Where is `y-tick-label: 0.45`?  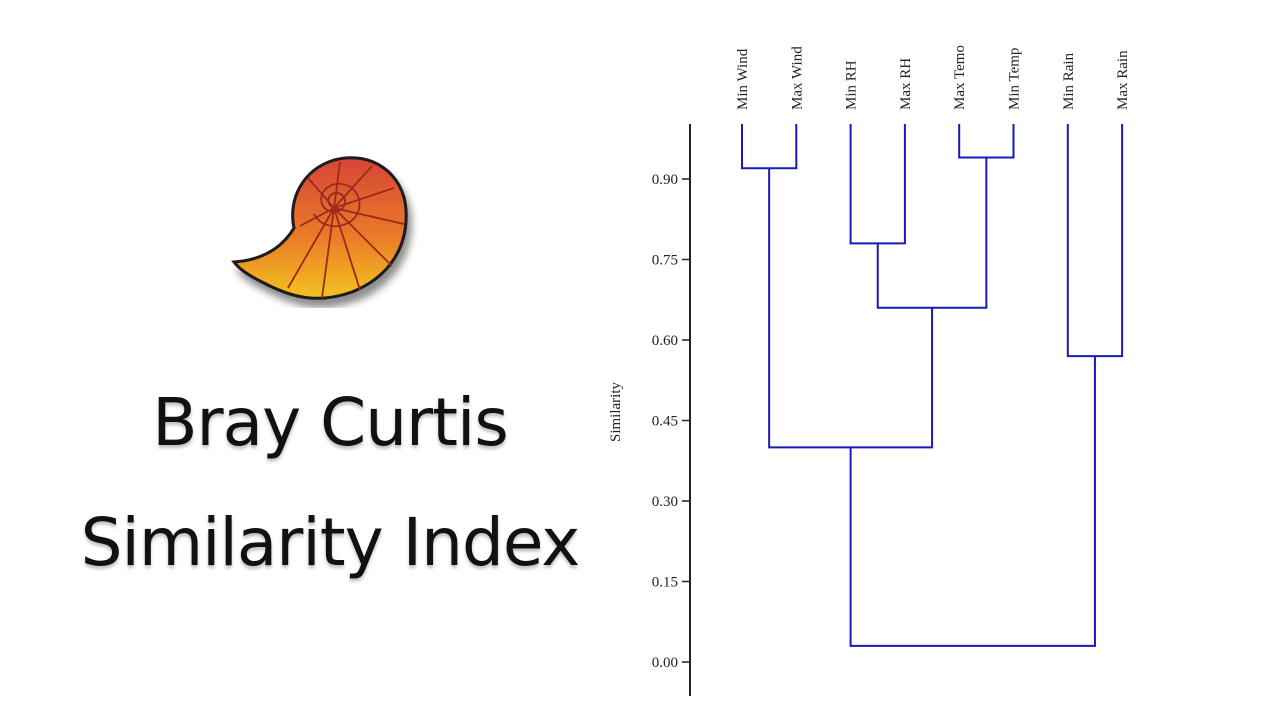 y-tick-label: 0.45 is located at coordinates (665, 422).